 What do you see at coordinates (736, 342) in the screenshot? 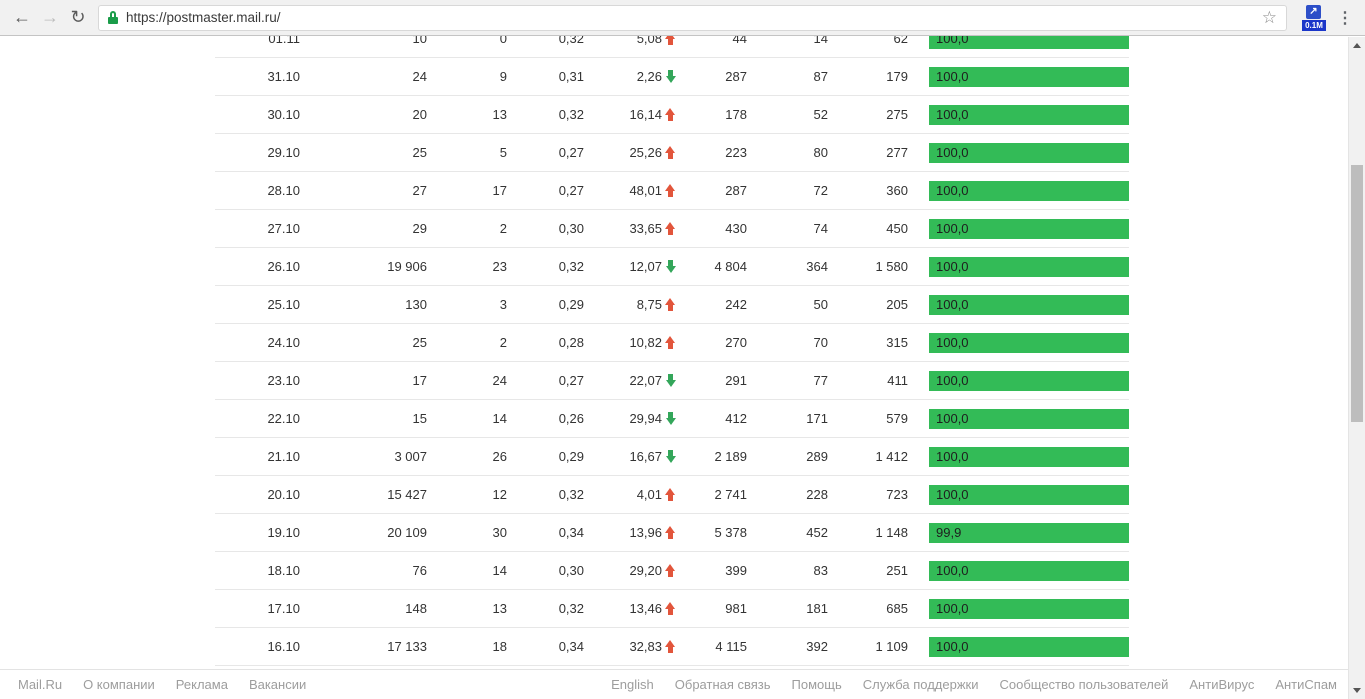
I see `value4-cell: 270` at bounding box center [736, 342].